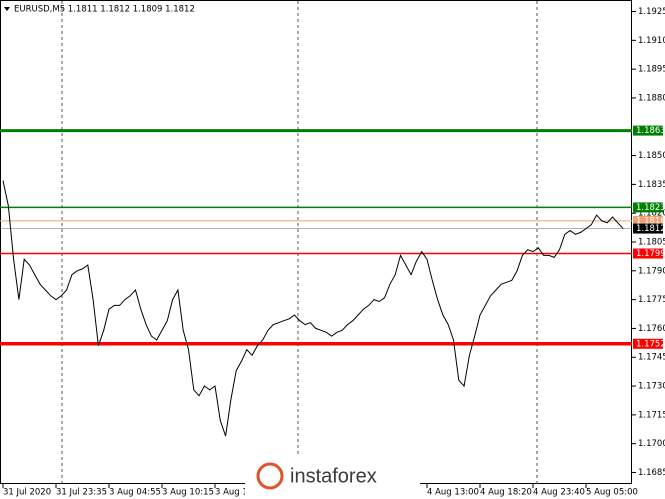 The width and height of the screenshot is (665, 499). I want to click on y-tick-label: 1.1805, so click(651, 243).